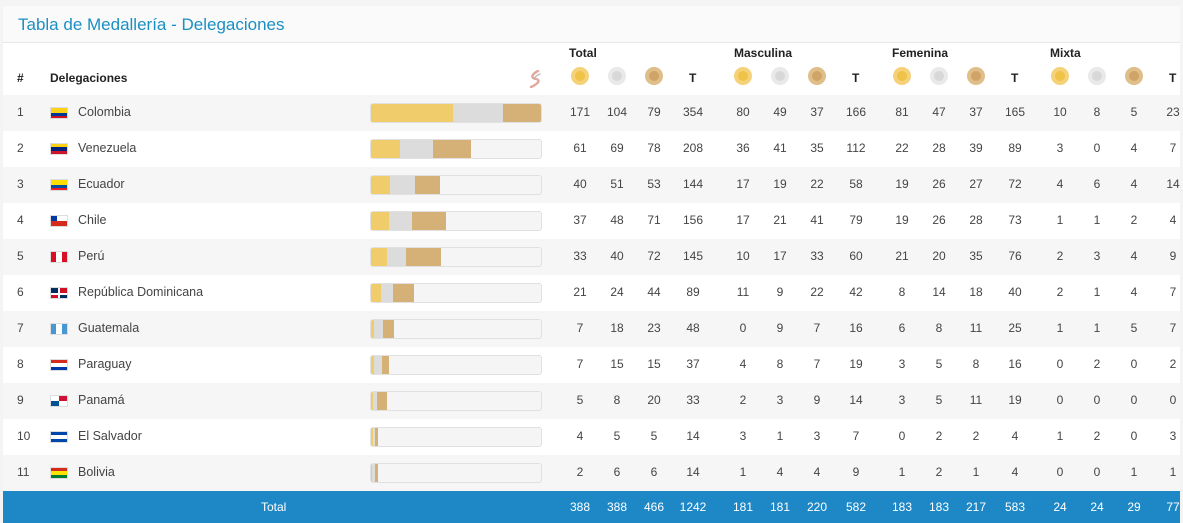  What do you see at coordinates (976, 472) in the screenshot?
I see `femenina-bronze-count: 1` at bounding box center [976, 472].